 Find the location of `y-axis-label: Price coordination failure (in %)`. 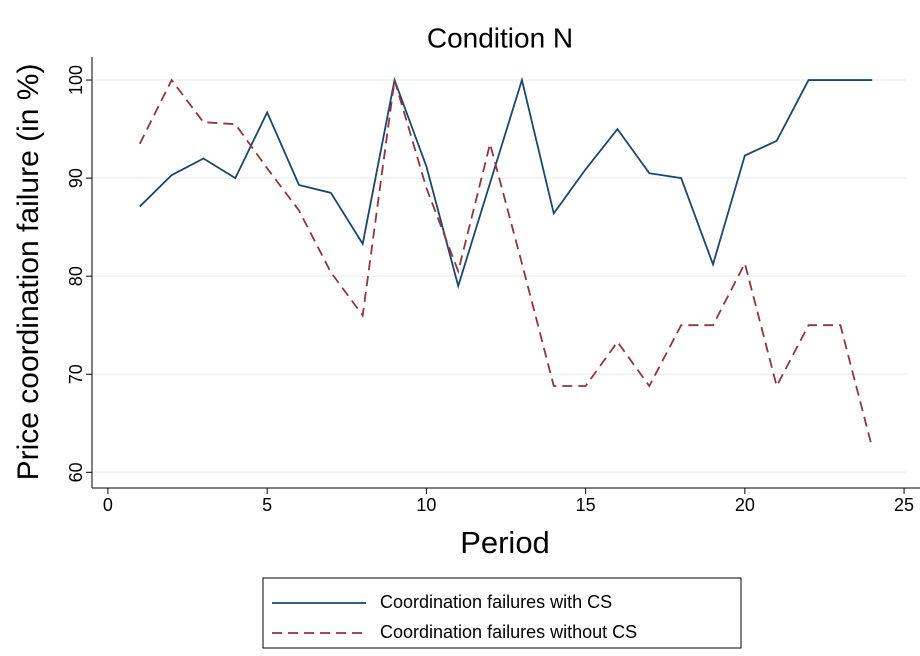

y-axis-label: Price coordination failure (in %) is located at coordinates (28, 272).